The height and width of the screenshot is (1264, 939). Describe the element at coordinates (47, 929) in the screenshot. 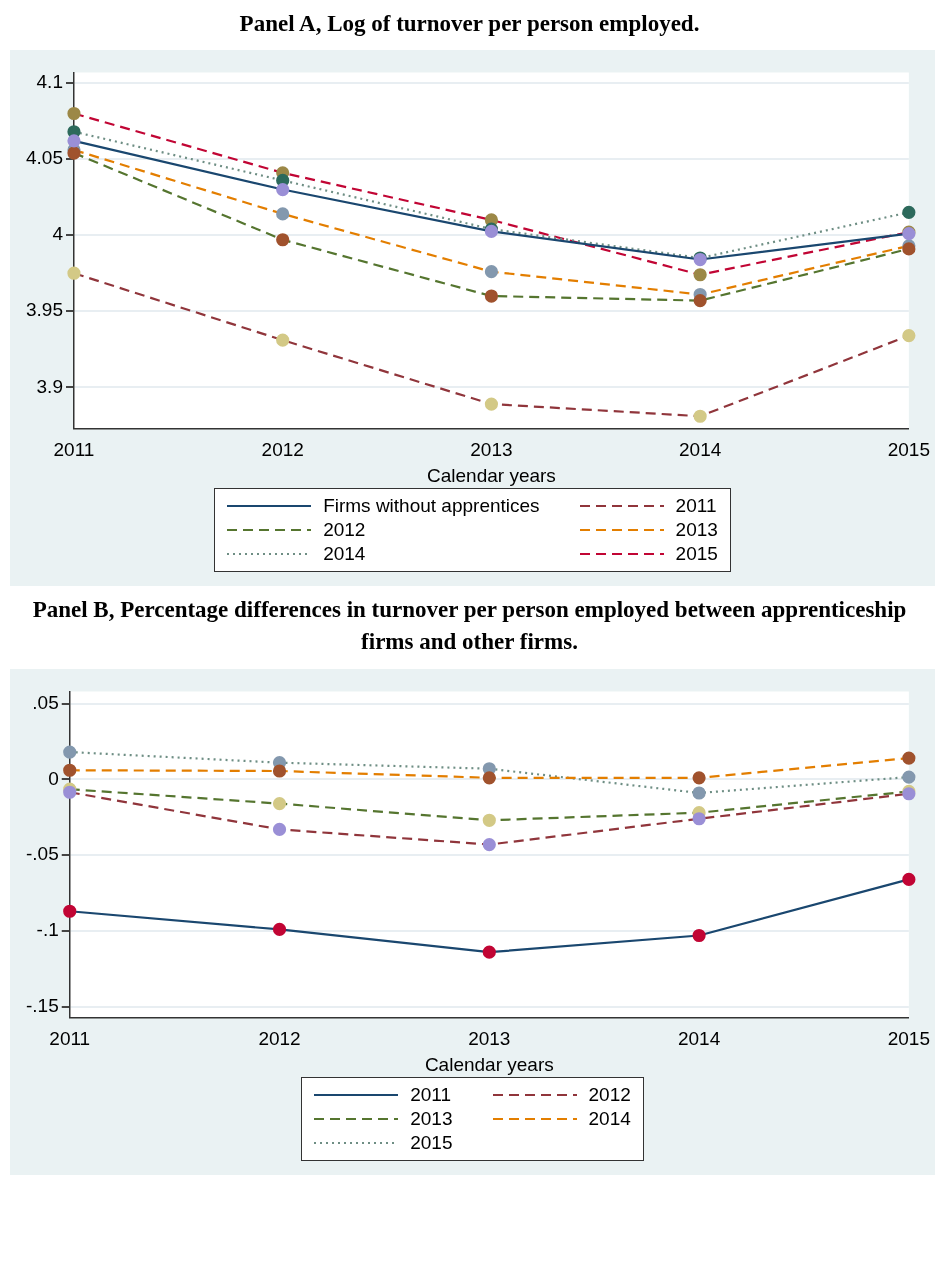

I see `y-tick-label: -.1` at that location.